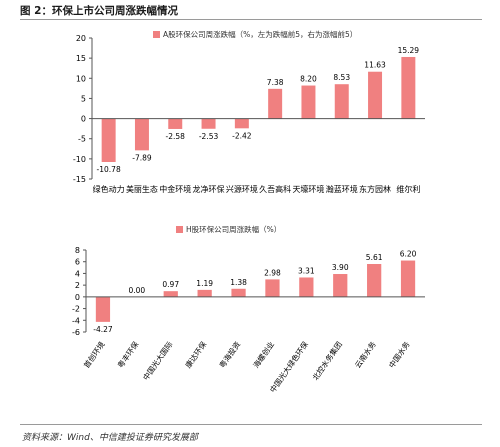 This screenshot has width=500, height=447. I want to click on chart-h-y-tick-label: -6, so click(76, 332).